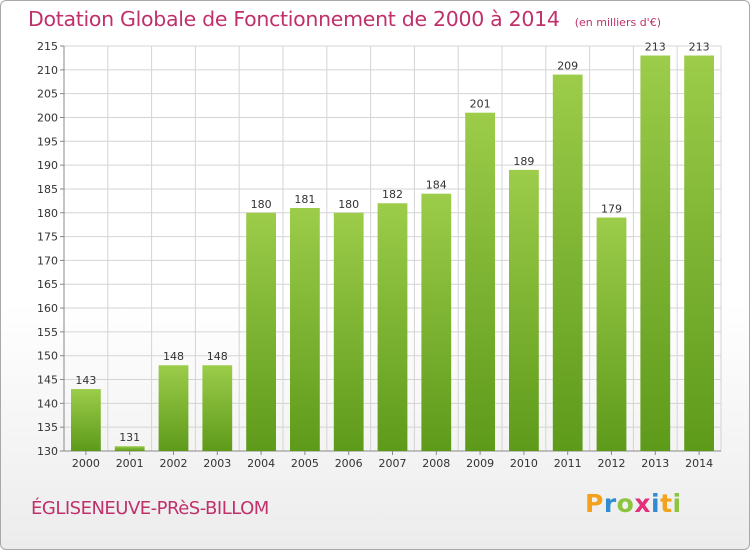 This screenshot has height=550, width=750. What do you see at coordinates (392, 194) in the screenshot?
I see `value-label-2007: 182` at bounding box center [392, 194].